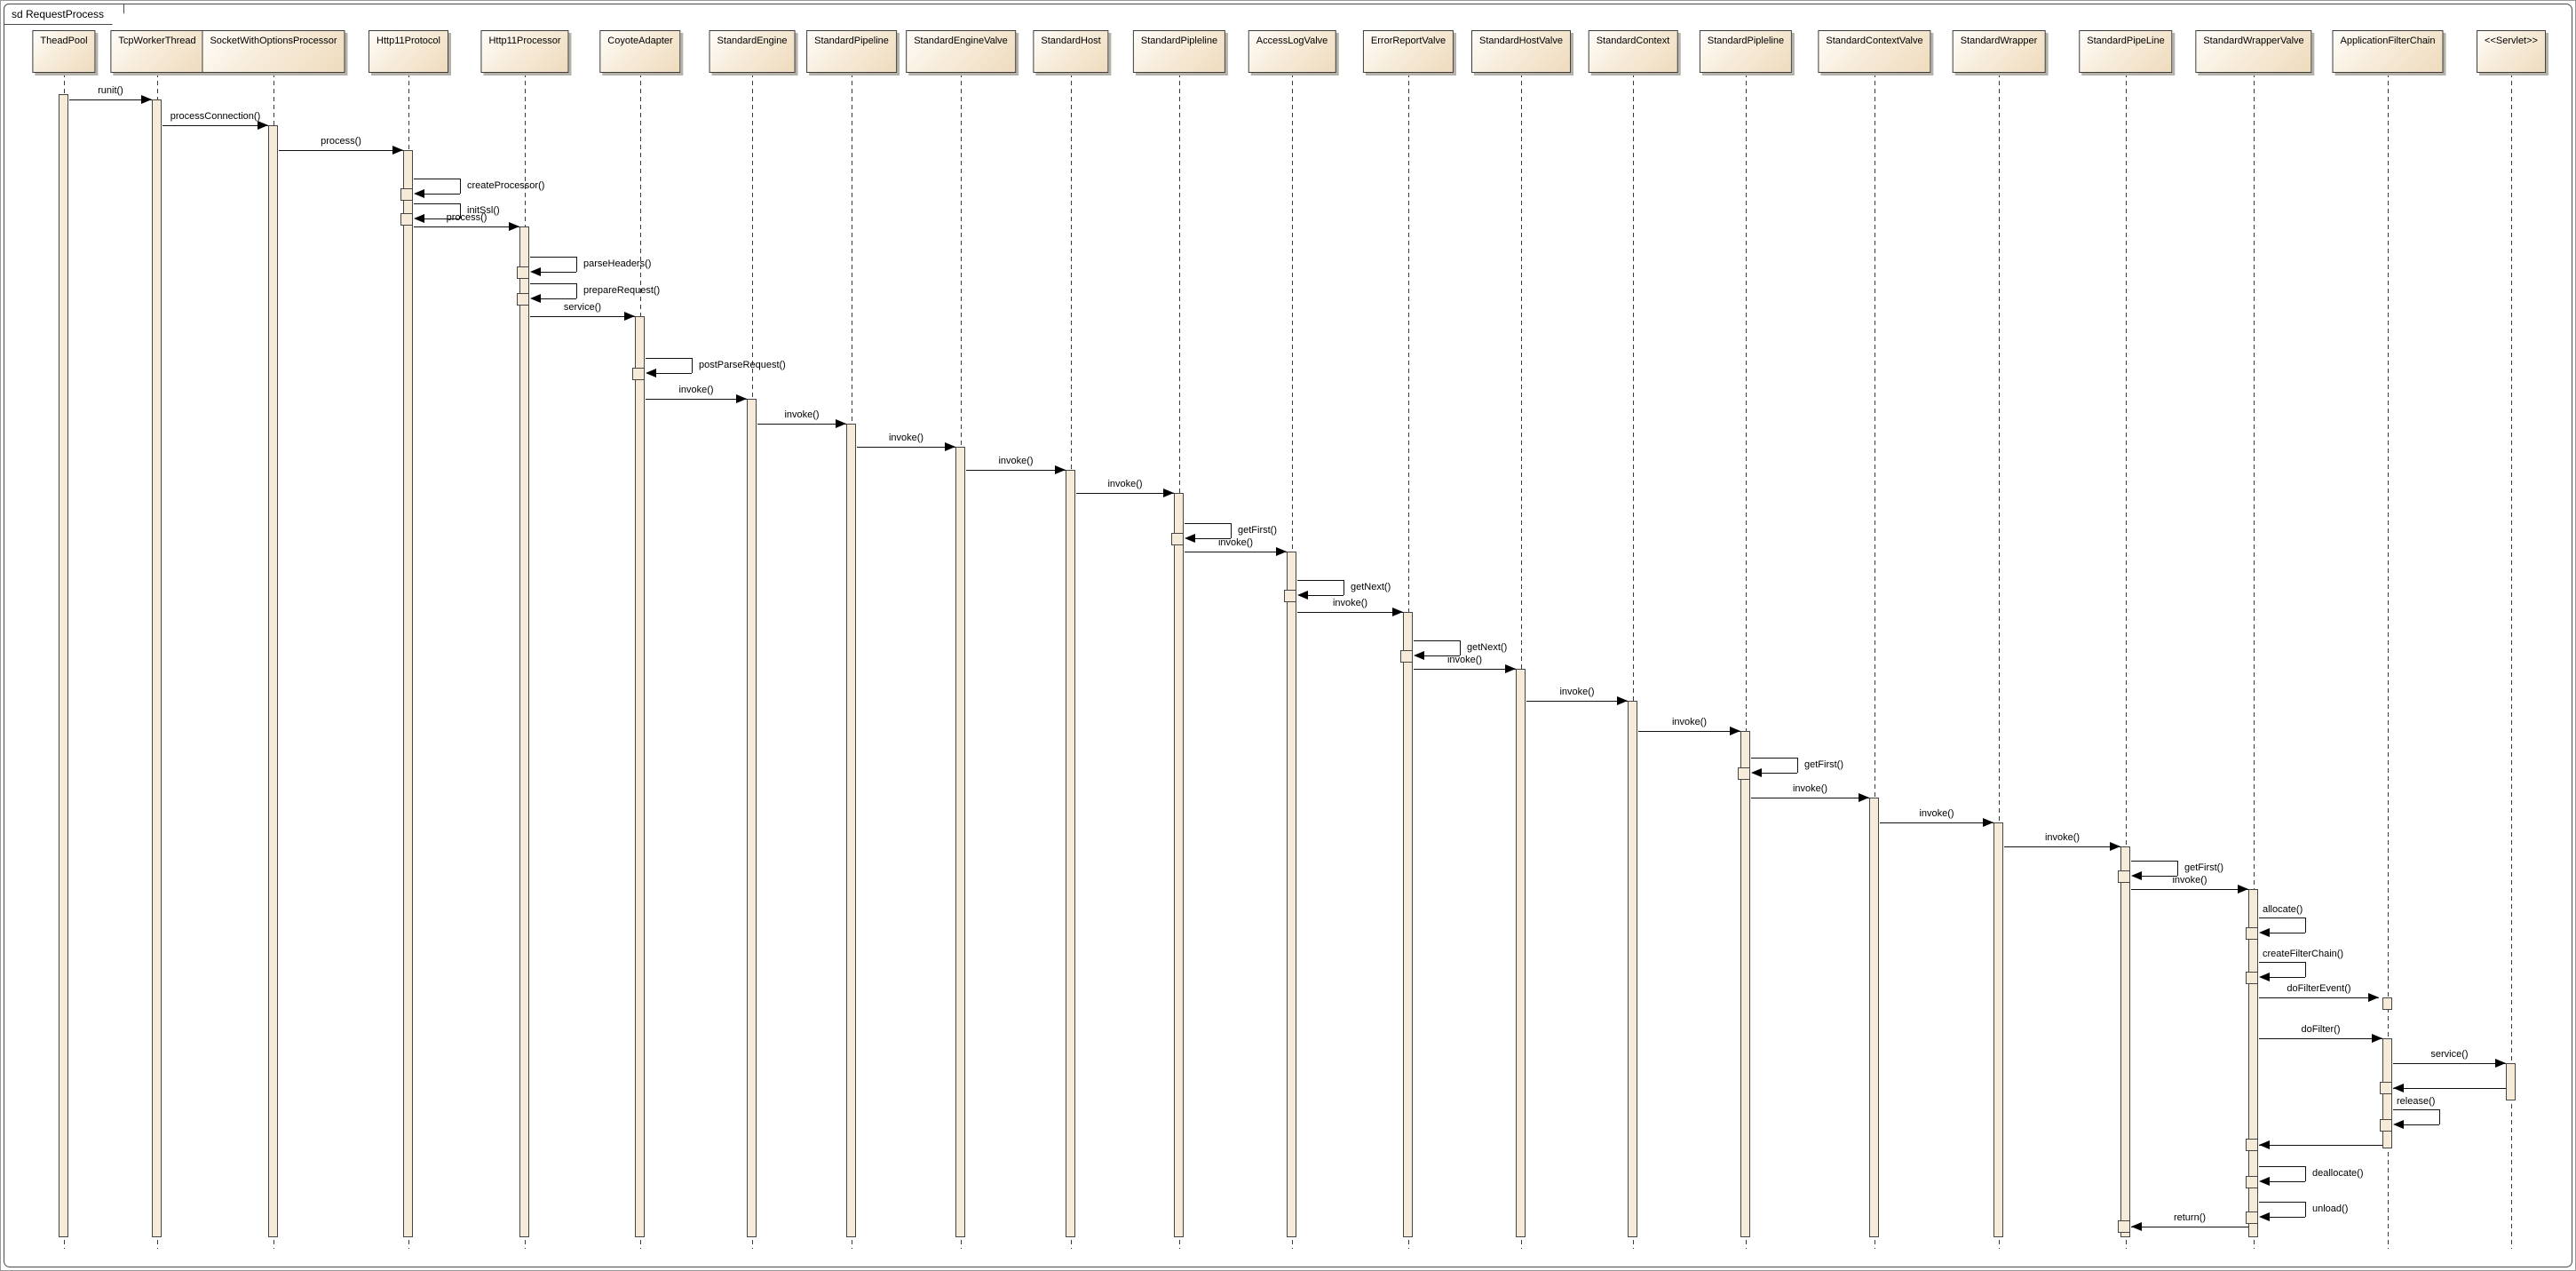  What do you see at coordinates (506, 186) in the screenshot?
I see `message-label: createProcessor()` at bounding box center [506, 186].